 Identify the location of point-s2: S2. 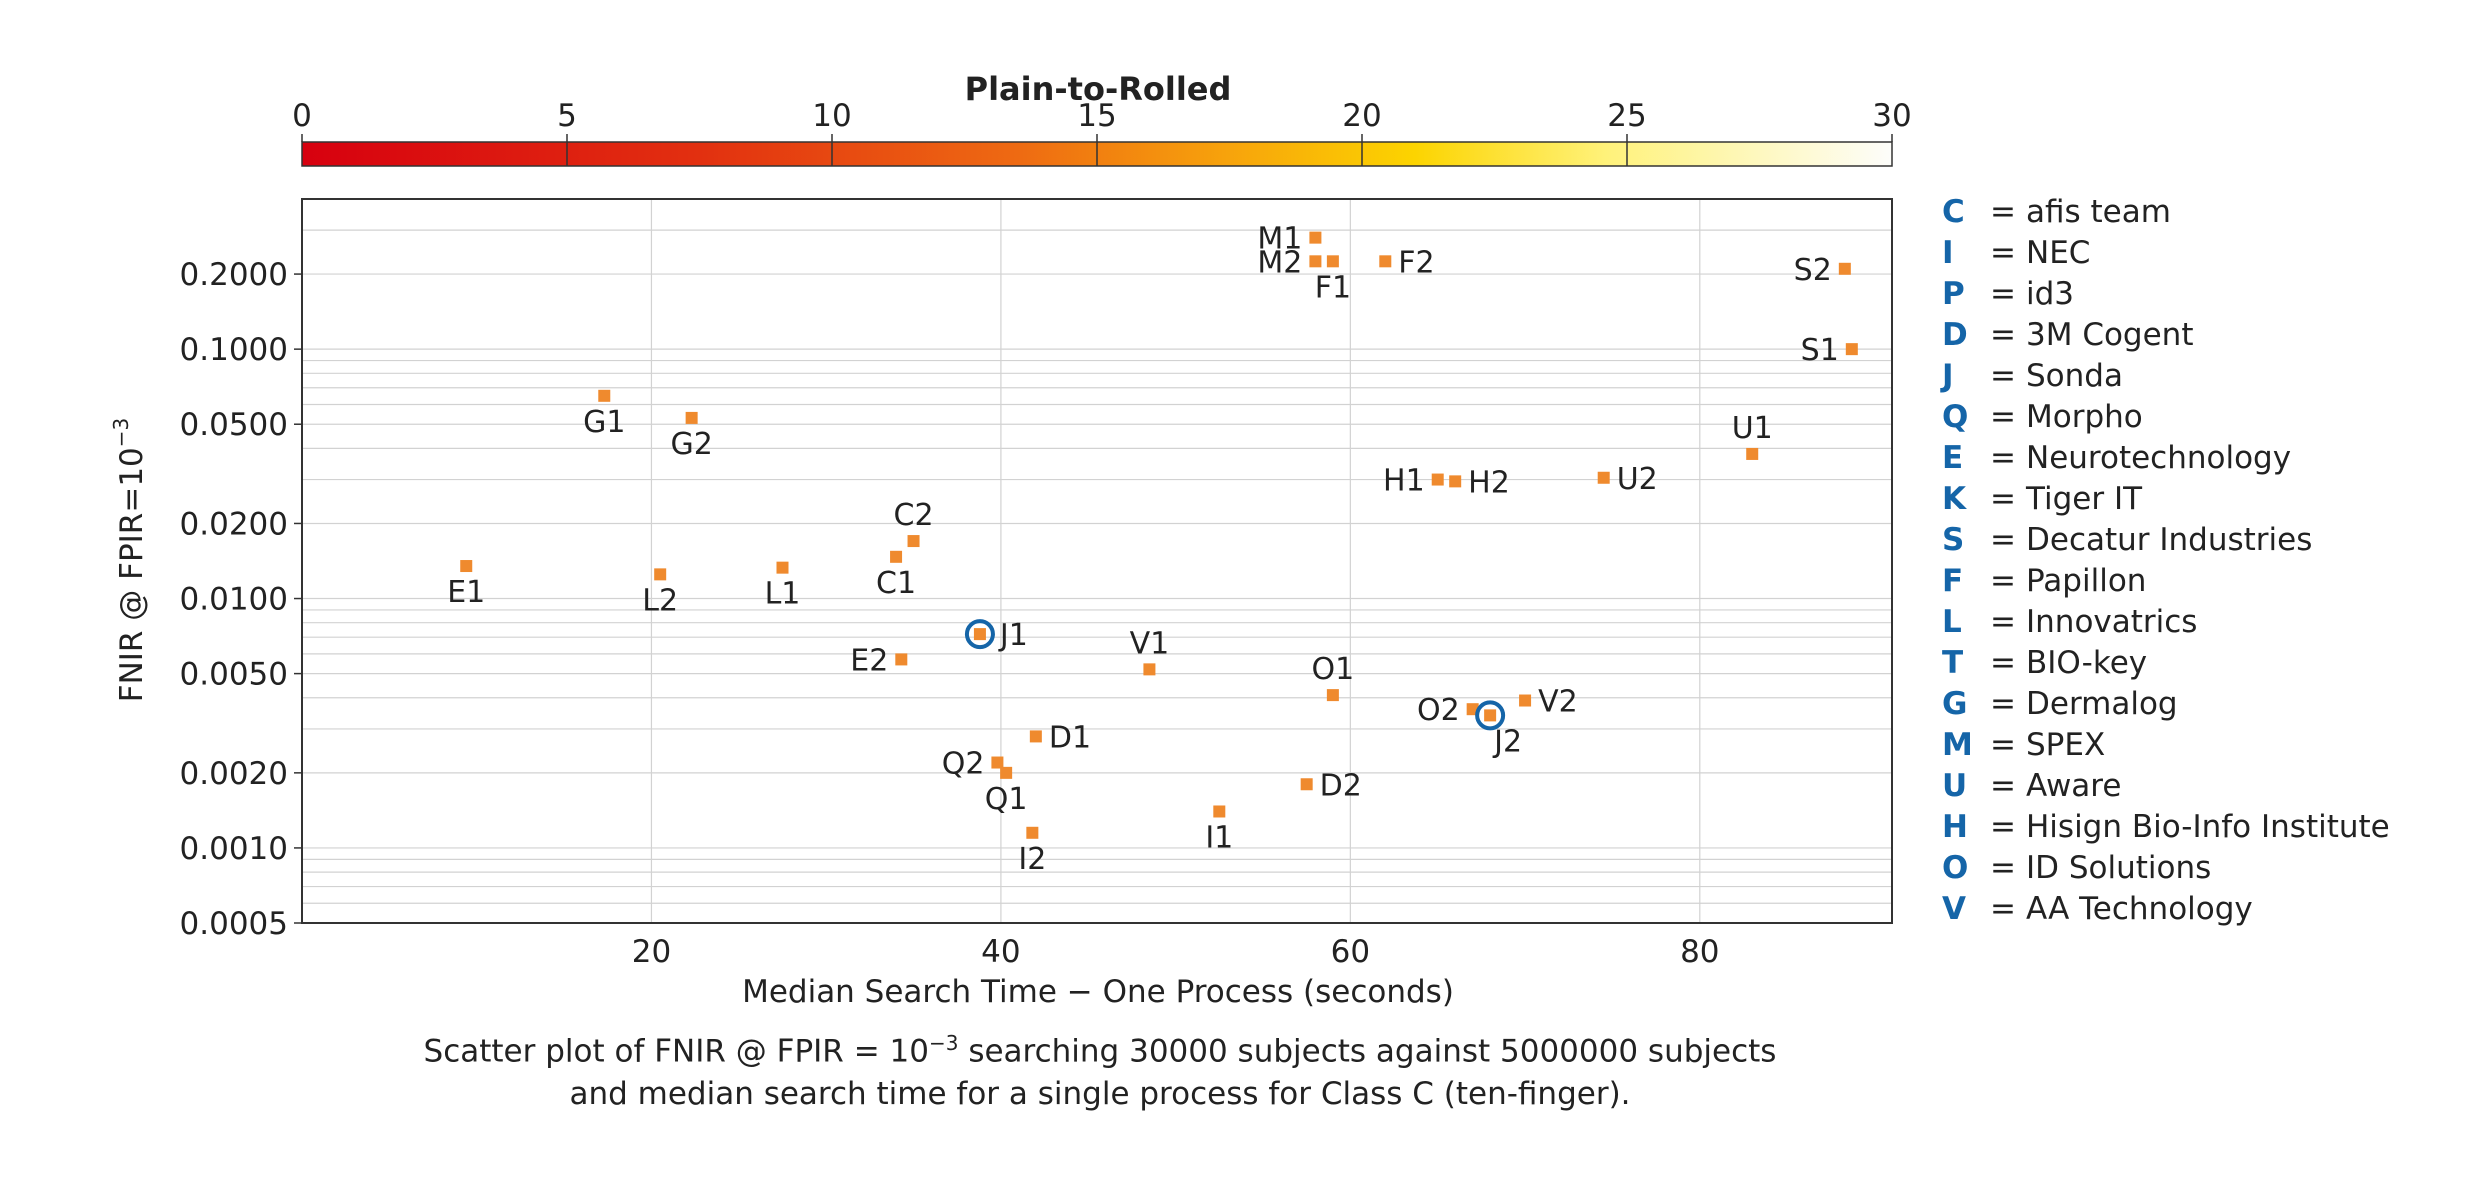
(1822, 270).